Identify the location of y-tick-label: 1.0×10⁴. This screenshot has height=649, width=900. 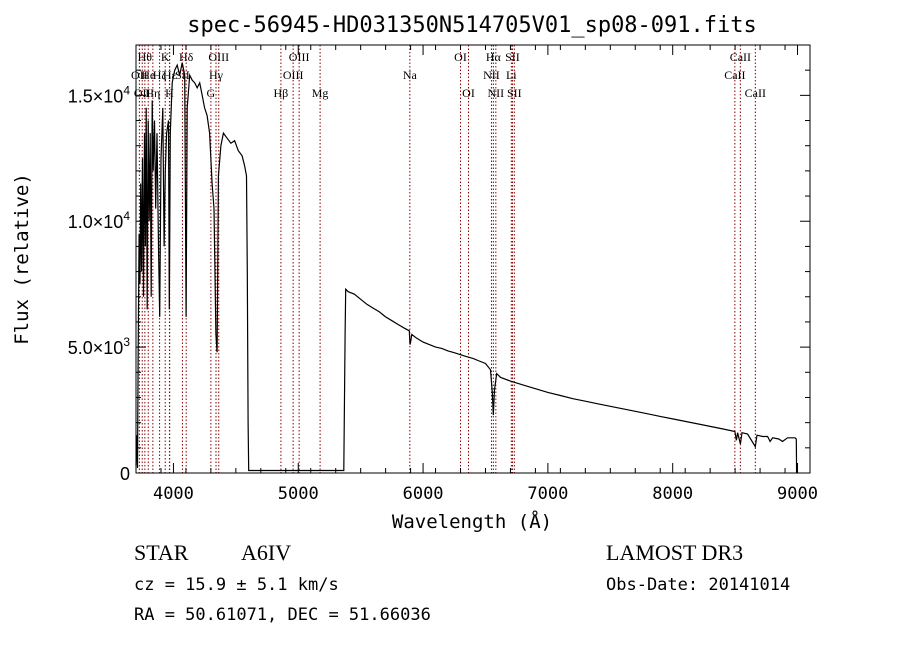
(99, 220).